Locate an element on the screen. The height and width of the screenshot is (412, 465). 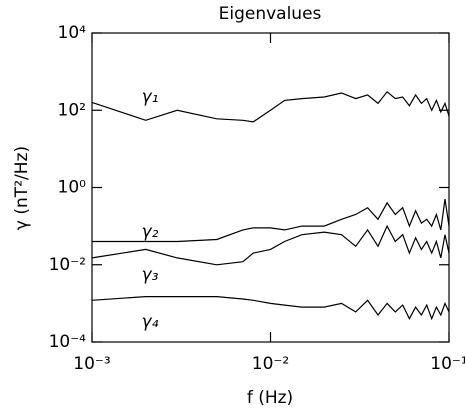
y-tick-label: 10⁰ is located at coordinates (72, 188).